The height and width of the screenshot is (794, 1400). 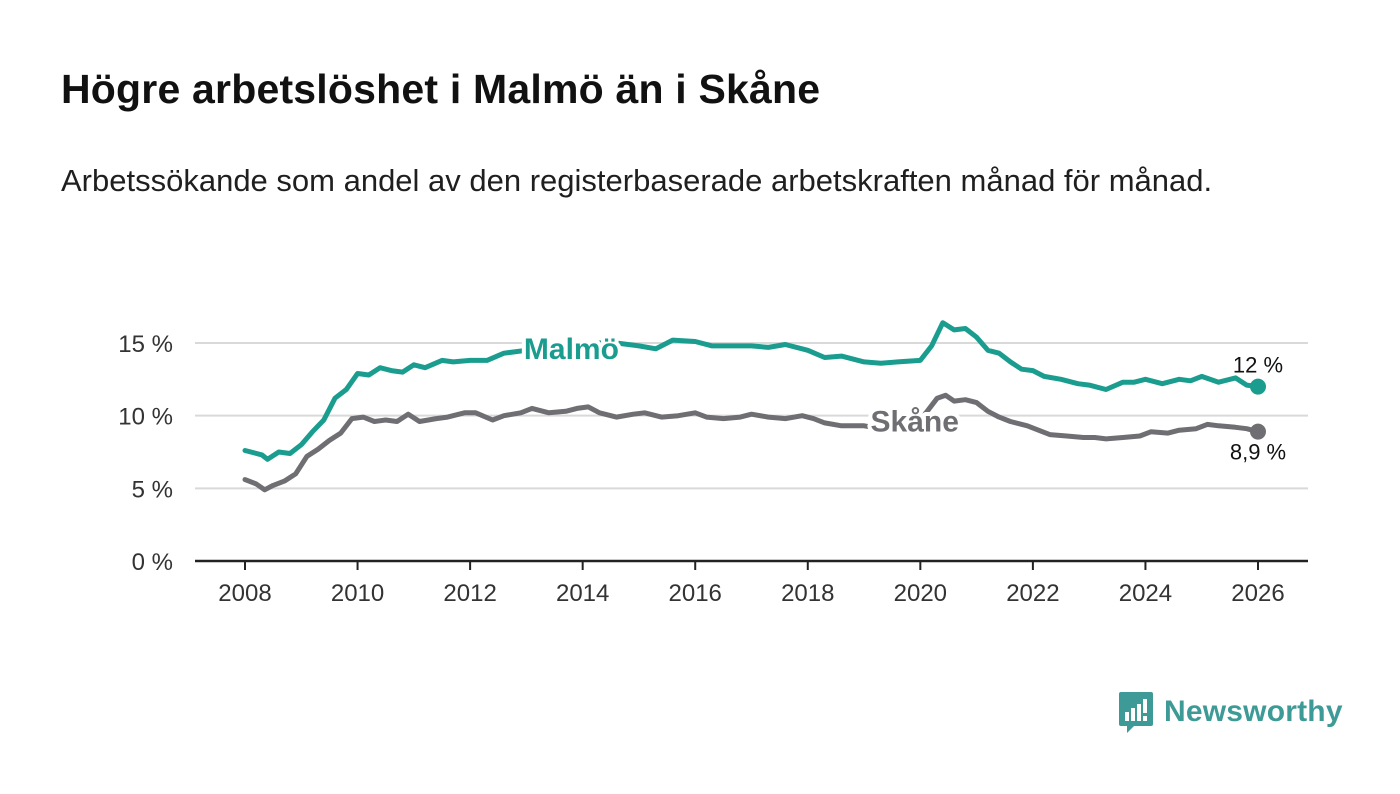 What do you see at coordinates (920, 593) in the screenshot?
I see `x-tick-label-2020: 2020` at bounding box center [920, 593].